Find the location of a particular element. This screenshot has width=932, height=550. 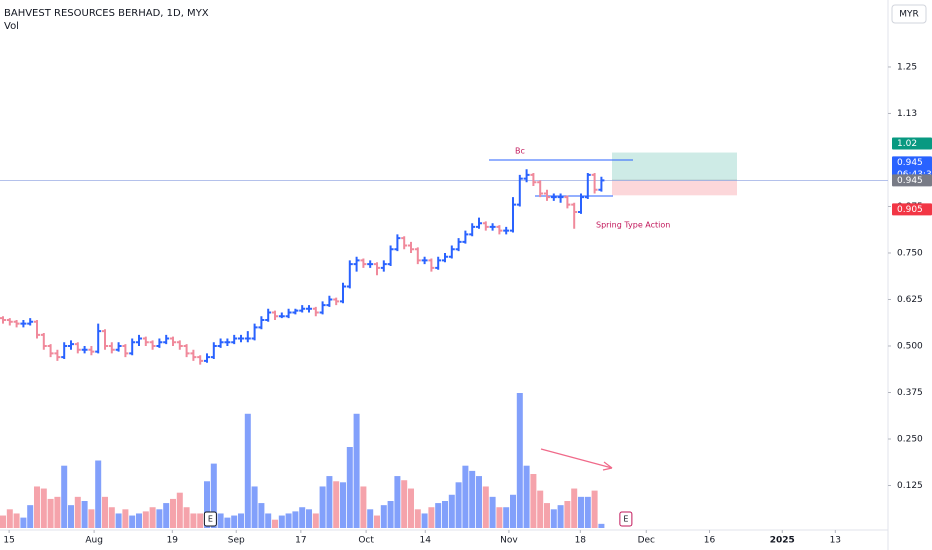

annotation: Bc is located at coordinates (520, 150).